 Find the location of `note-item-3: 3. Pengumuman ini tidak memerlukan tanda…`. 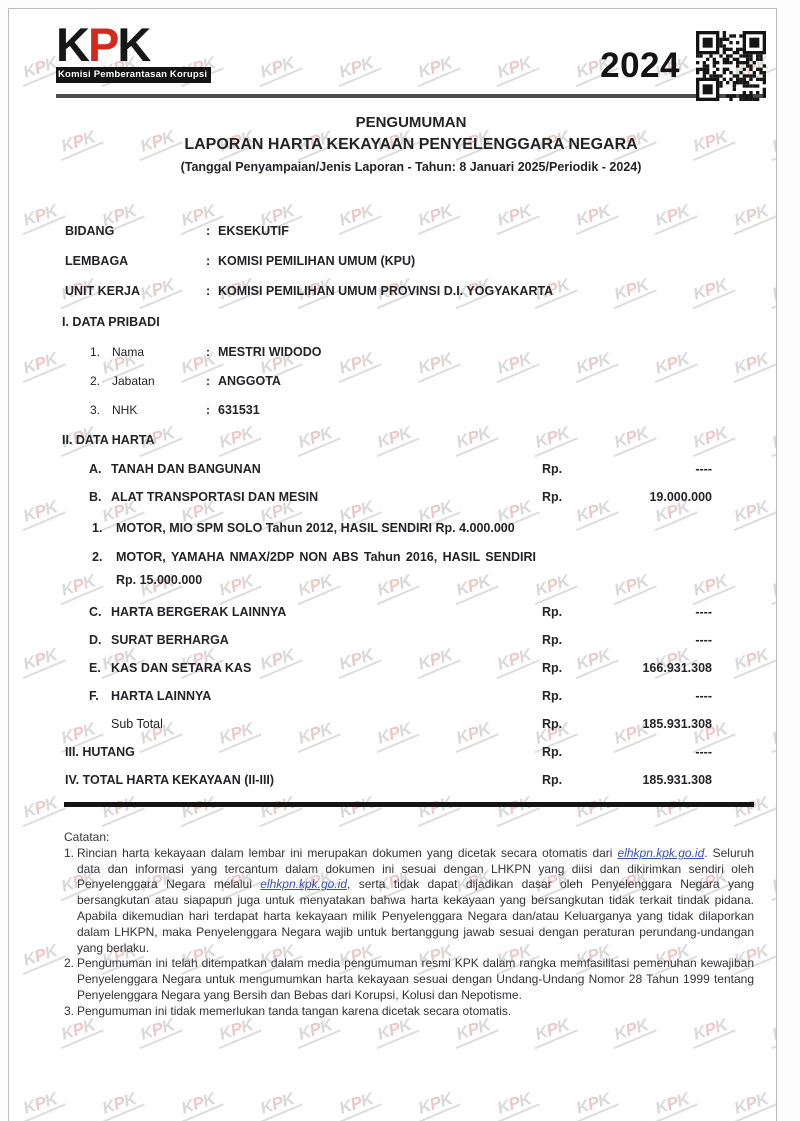

note-item-3: 3. Pengumuman ini tidak memerlukan tanda… is located at coordinates (288, 1010).